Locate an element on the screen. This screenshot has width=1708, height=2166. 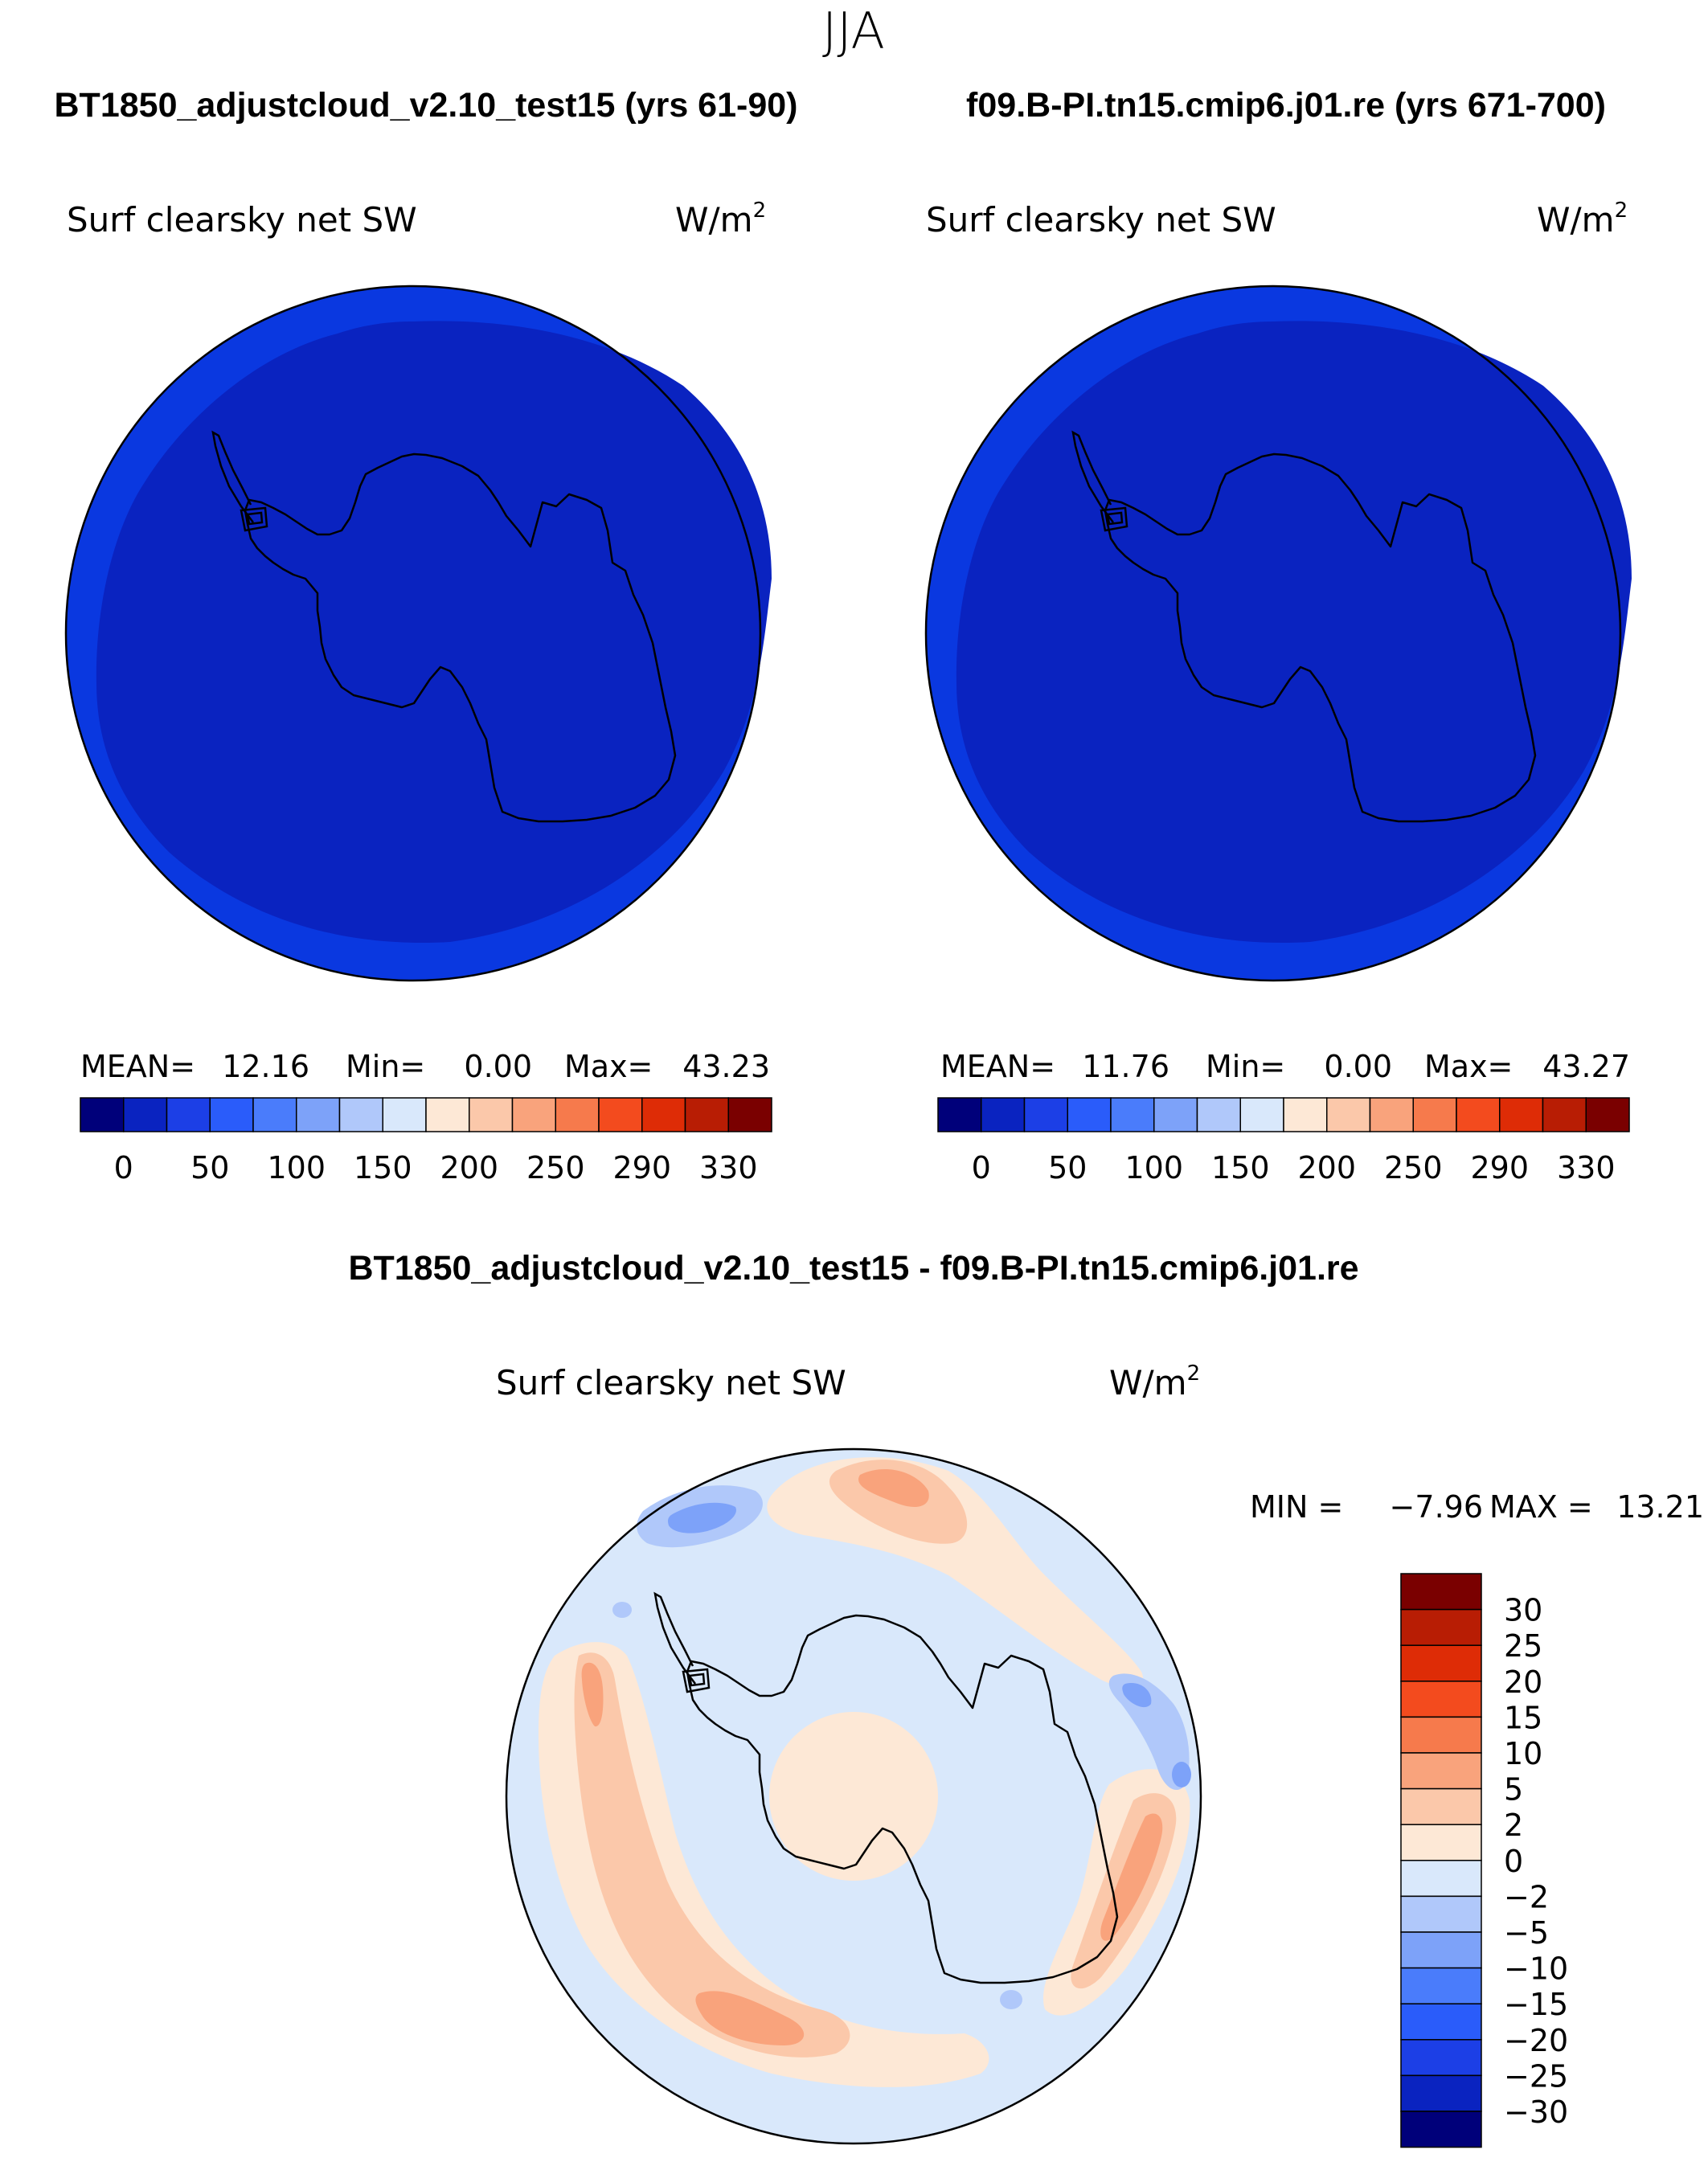
diff-map is located at coordinates (854, 1796).